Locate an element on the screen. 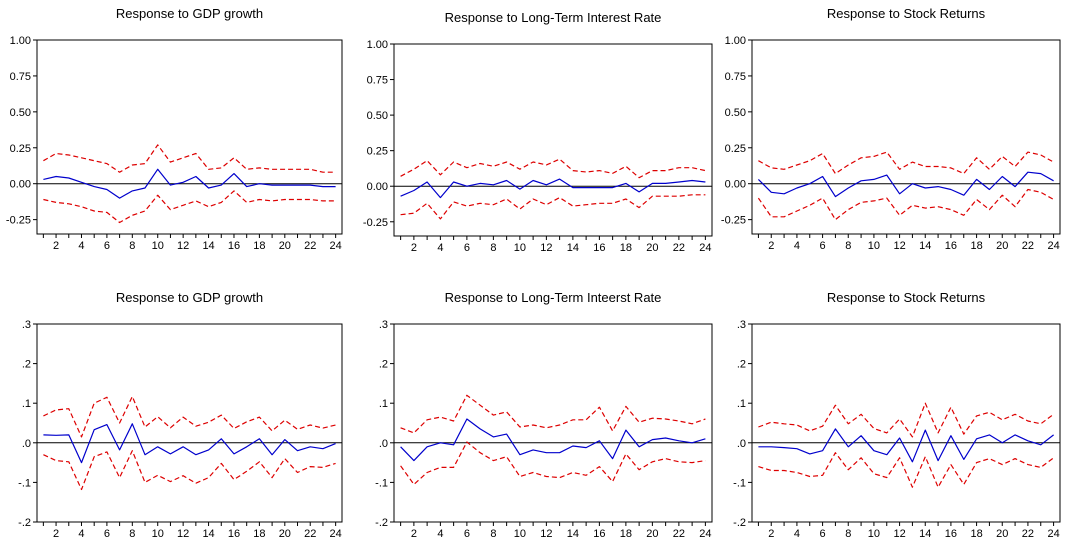 The height and width of the screenshot is (547, 1074). chart-title: Response to Stock Returns is located at coordinates (906, 297).